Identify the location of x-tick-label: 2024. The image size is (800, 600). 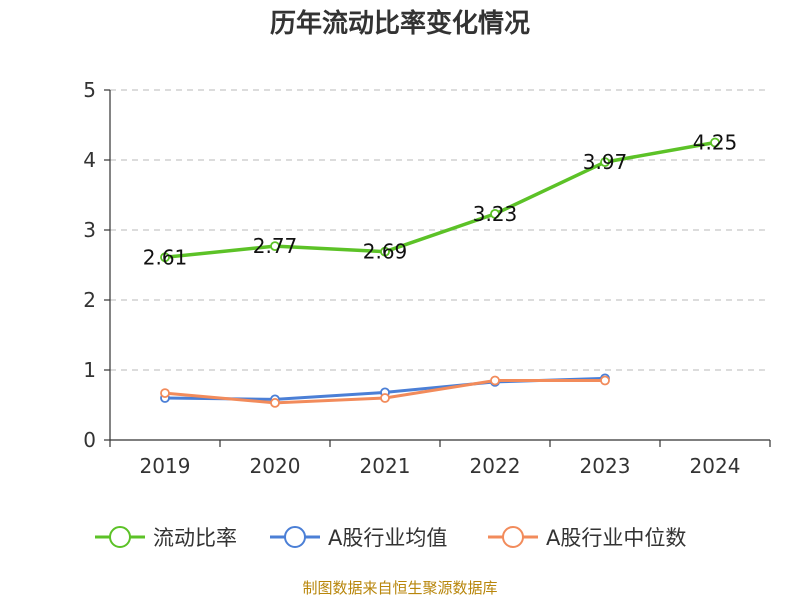
(715, 466).